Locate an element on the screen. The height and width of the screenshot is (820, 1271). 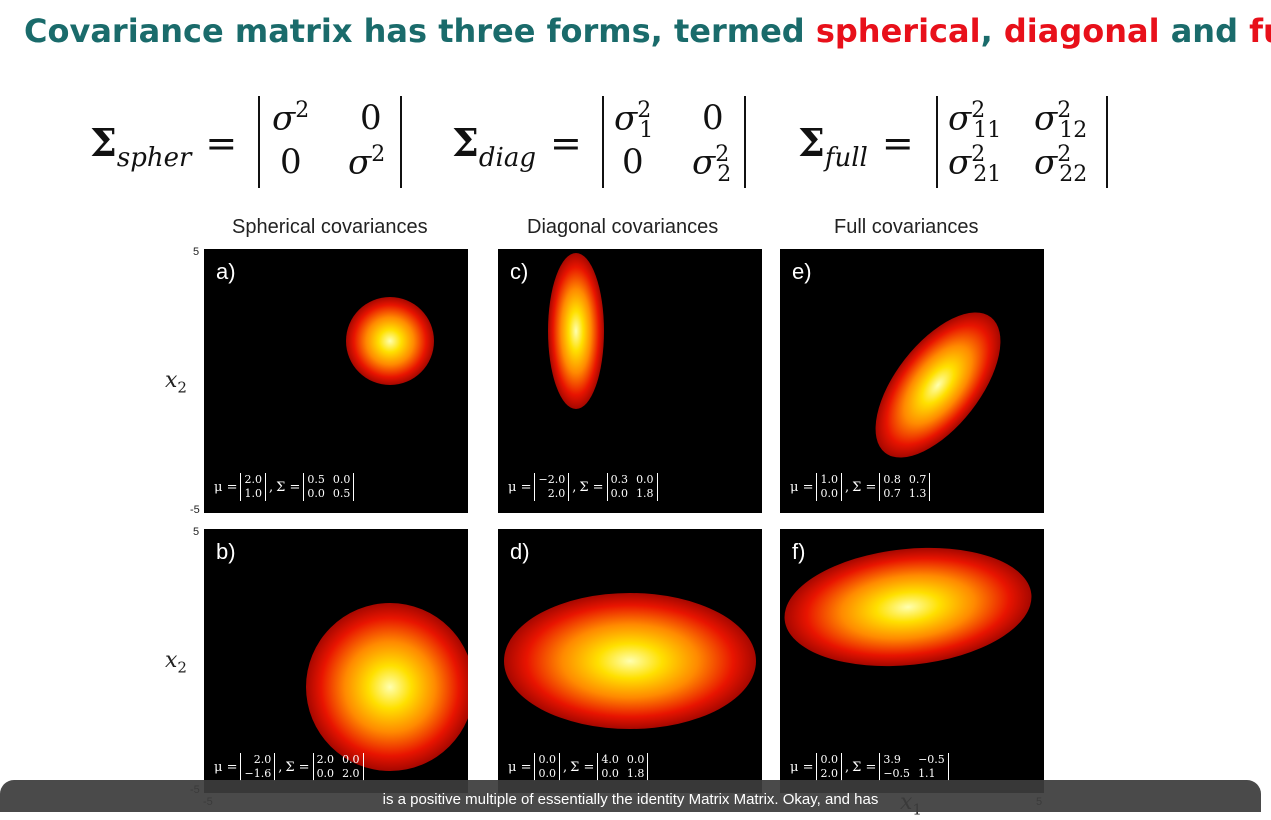
panel-label: a) is located at coordinates (226, 271).